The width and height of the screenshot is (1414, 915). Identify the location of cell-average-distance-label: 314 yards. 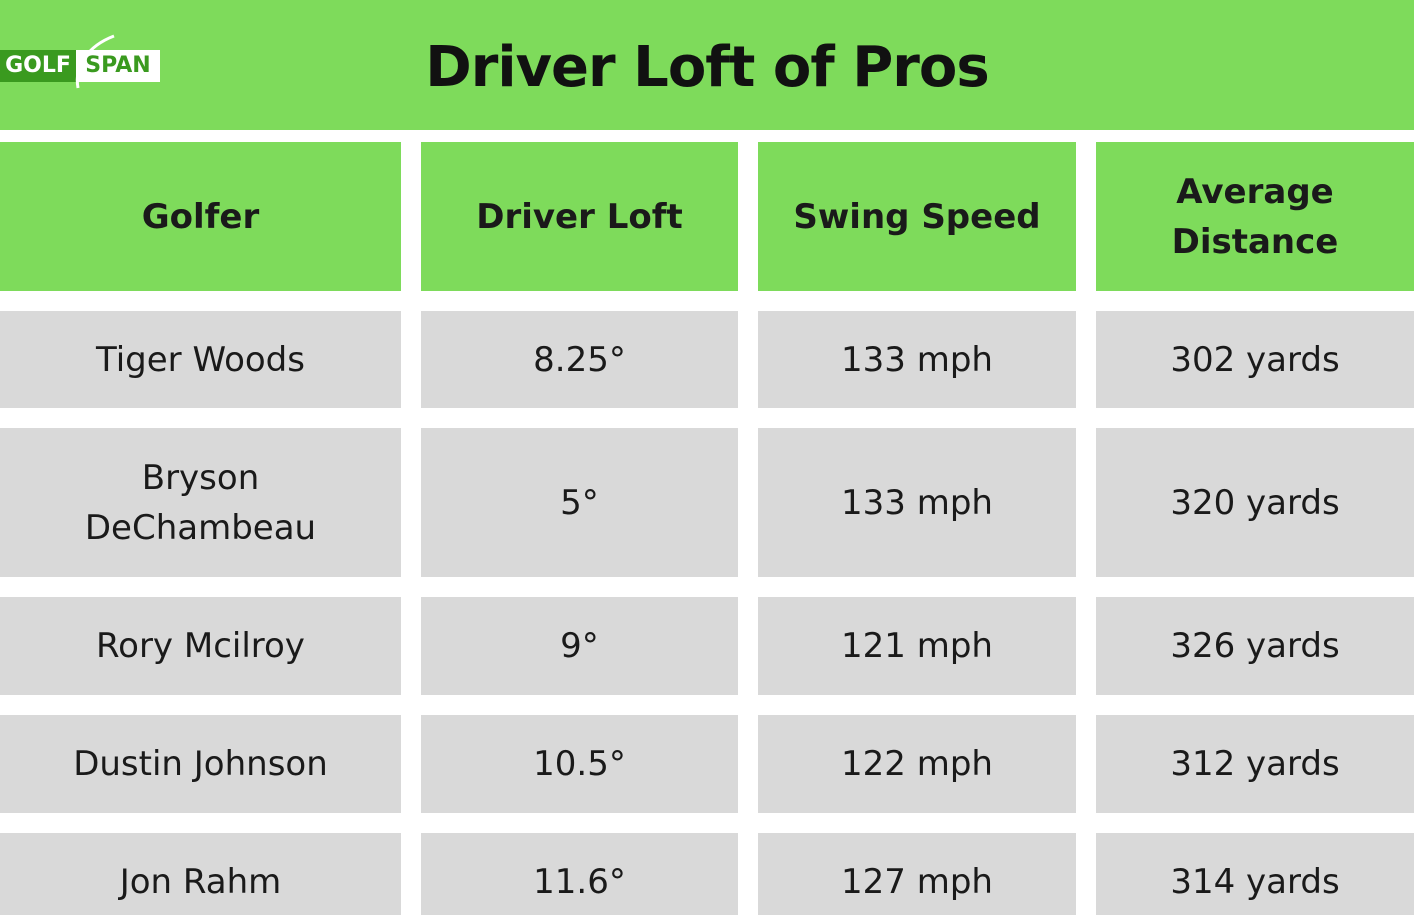
(1255, 882).